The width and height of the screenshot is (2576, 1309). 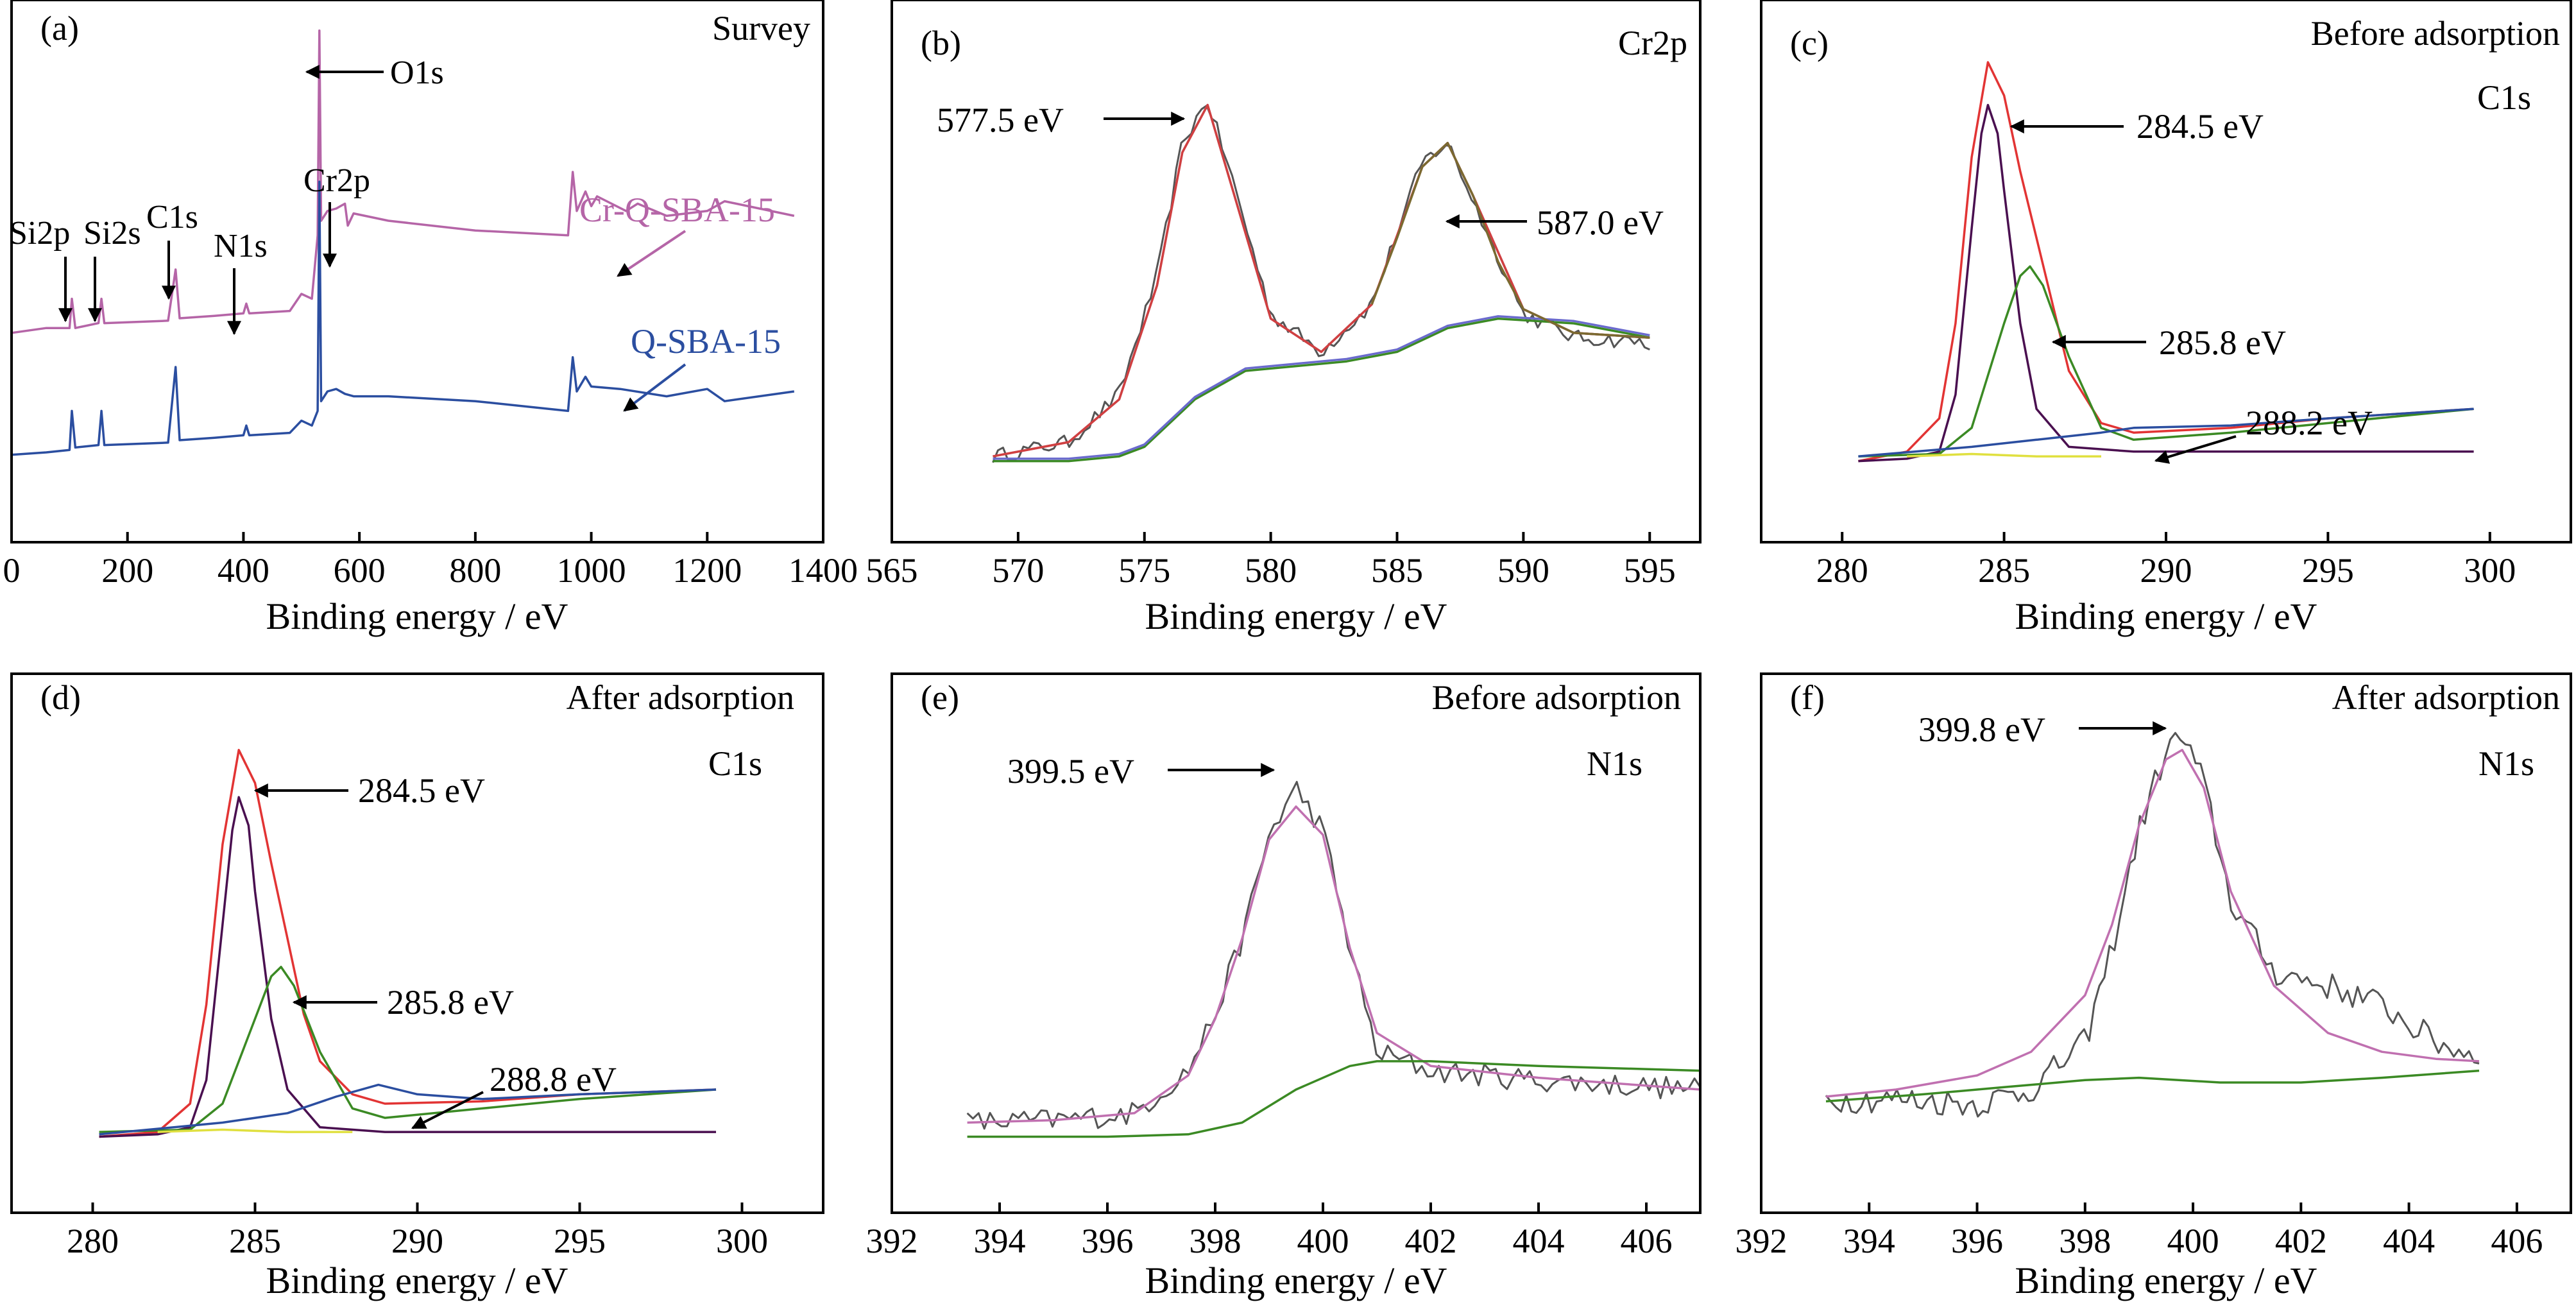 I want to click on panel-b-xtick-label: 565, so click(x=892, y=571).